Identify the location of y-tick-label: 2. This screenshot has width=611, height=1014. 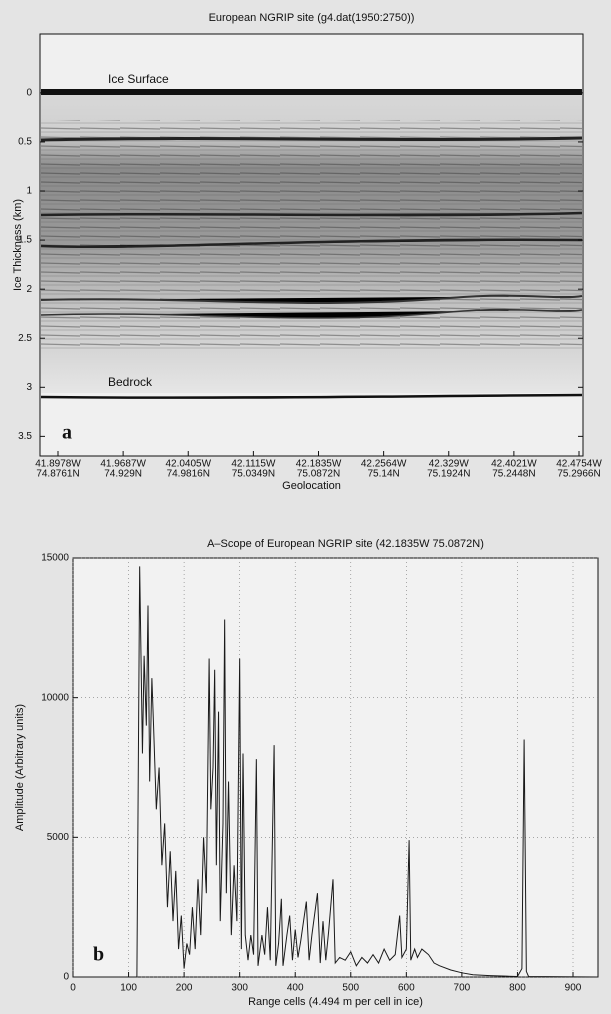
(29, 289).